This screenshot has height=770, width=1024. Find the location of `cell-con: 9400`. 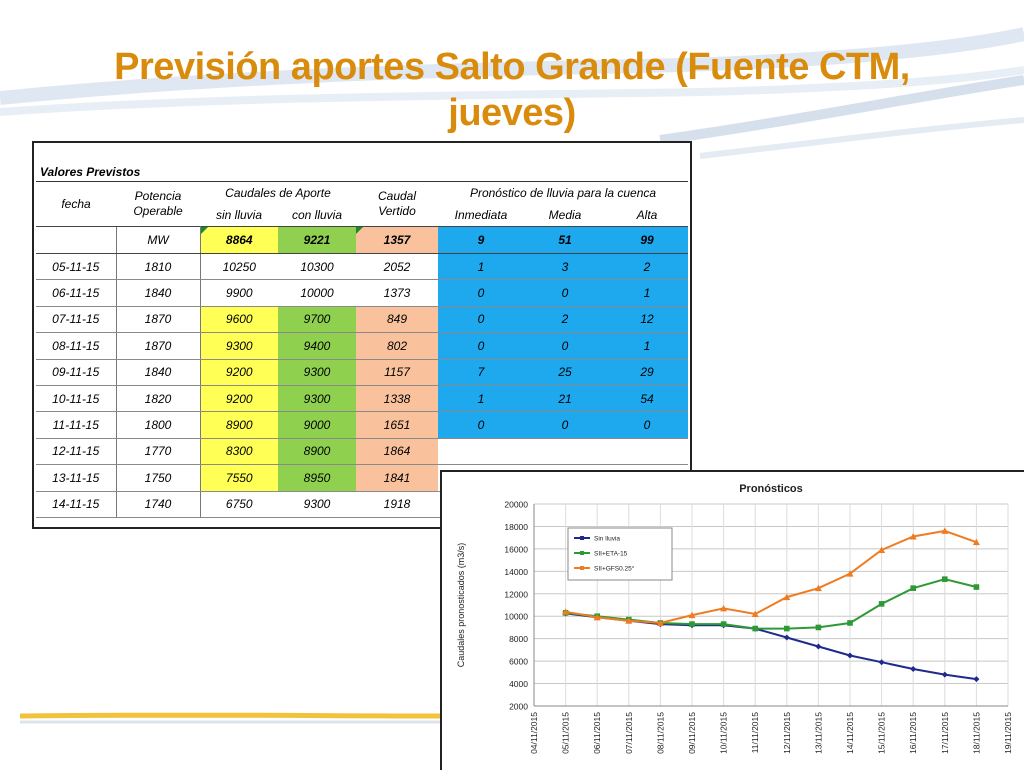

cell-con: 9400 is located at coordinates (317, 346).